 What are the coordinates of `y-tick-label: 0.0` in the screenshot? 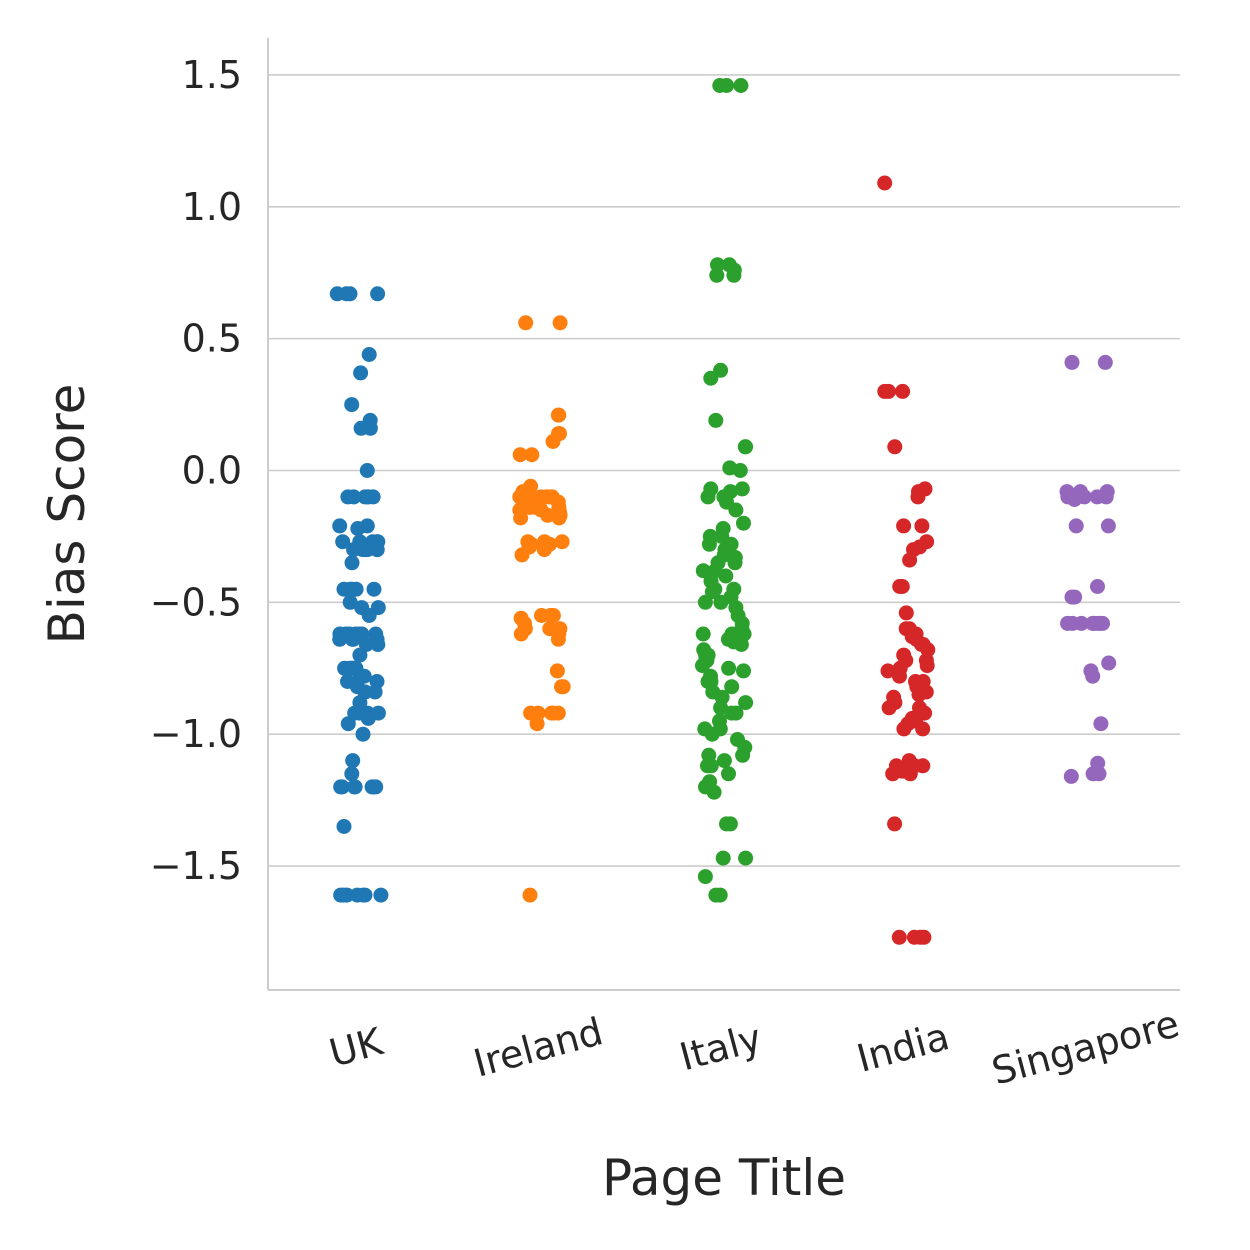 It's located at (212, 470).